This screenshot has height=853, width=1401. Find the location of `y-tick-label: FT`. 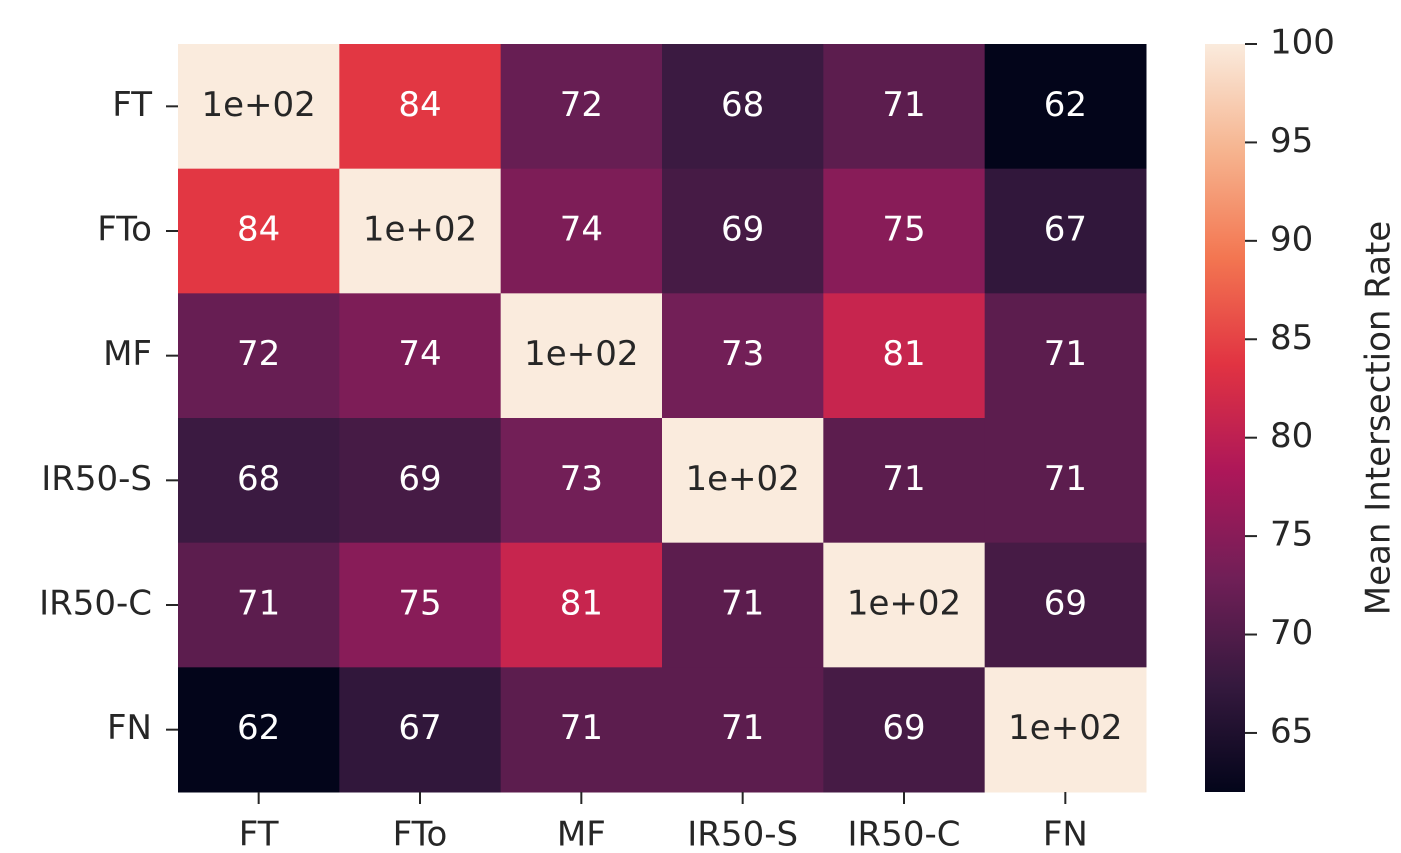

y-tick-label: FT is located at coordinates (132, 105).